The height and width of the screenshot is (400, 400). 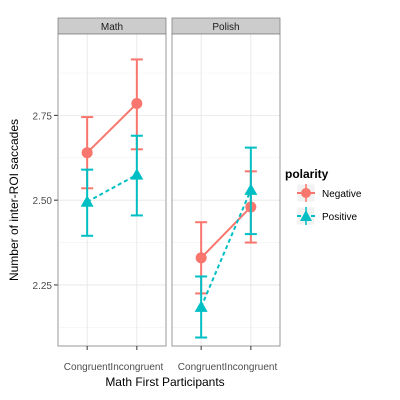 What do you see at coordinates (342, 194) in the screenshot?
I see `legend-label: Negative` at bounding box center [342, 194].